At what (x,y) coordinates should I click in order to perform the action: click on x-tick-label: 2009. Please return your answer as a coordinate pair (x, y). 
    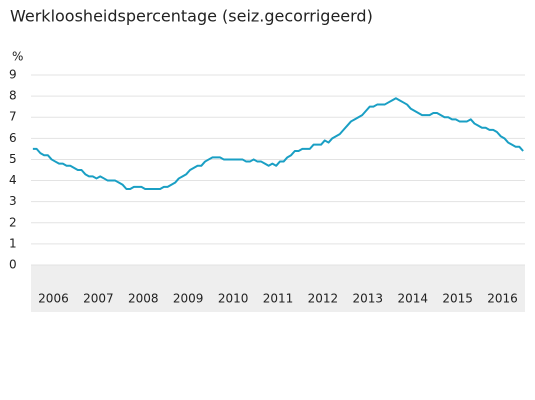
    Looking at the image, I should click on (188, 299).